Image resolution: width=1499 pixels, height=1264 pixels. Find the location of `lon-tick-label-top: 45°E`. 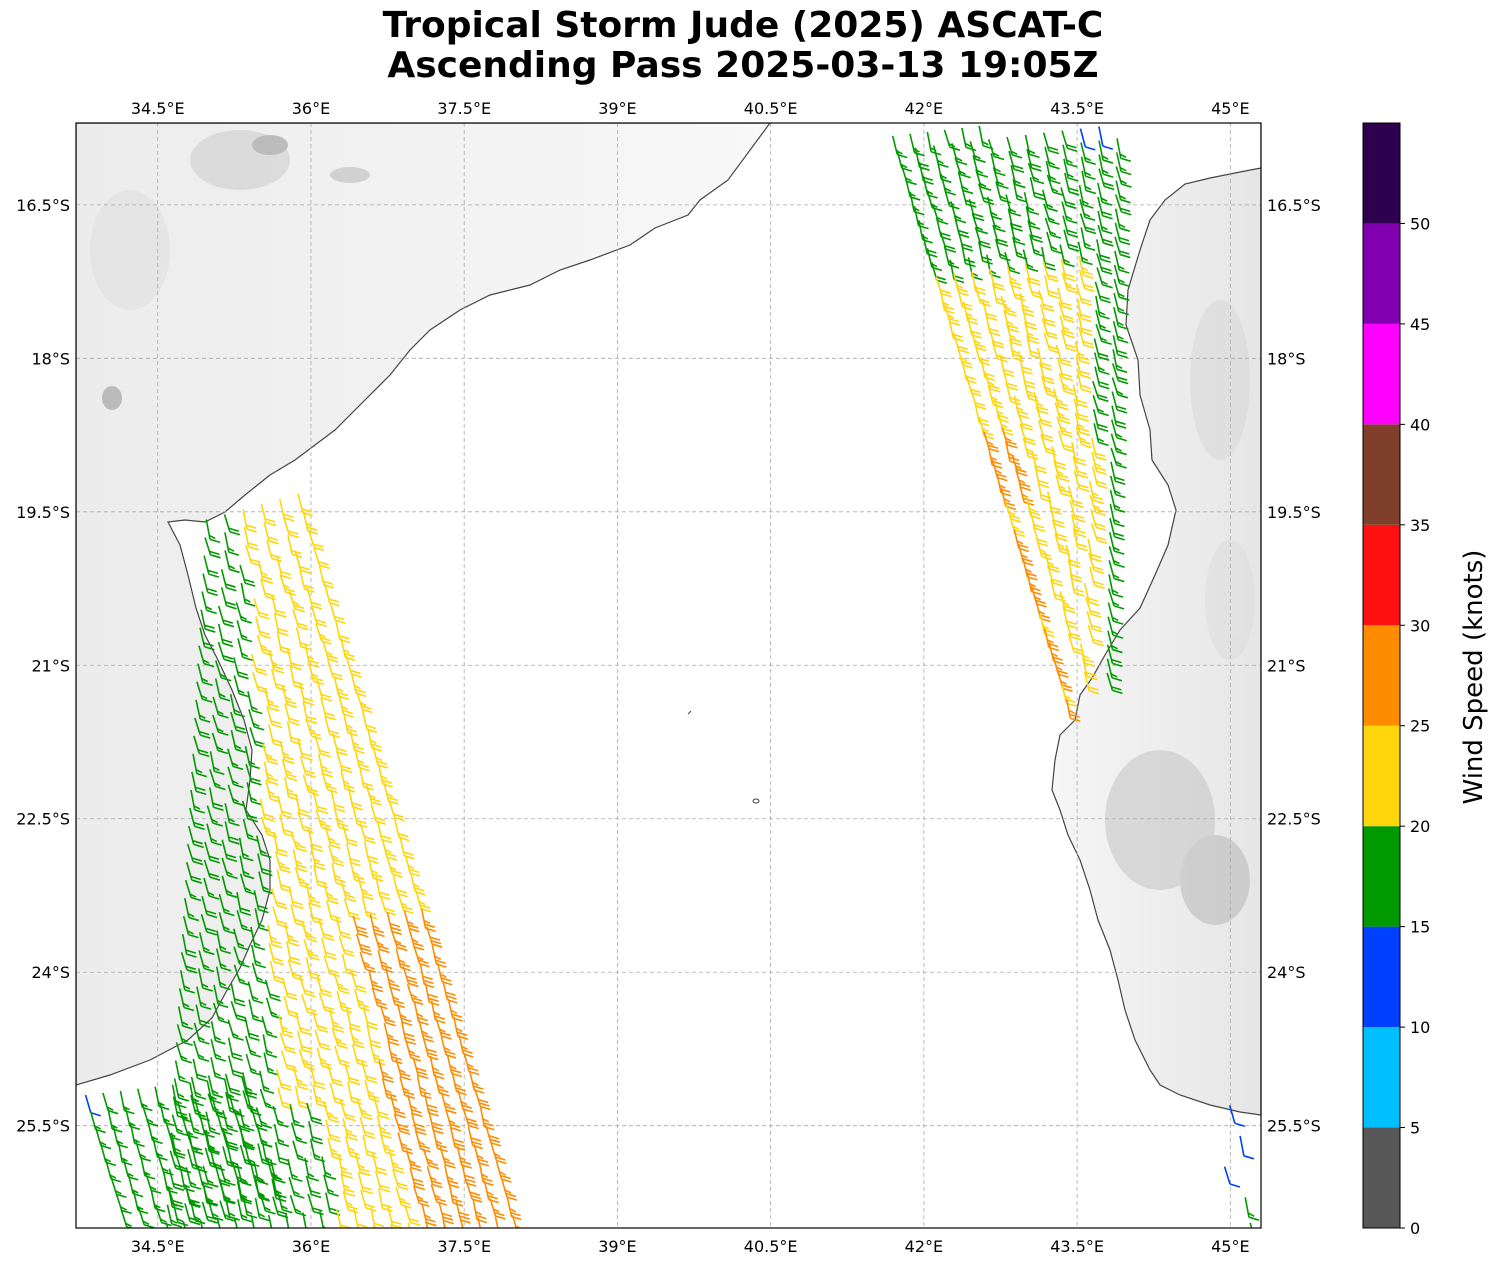

lon-tick-label-top: 45°E is located at coordinates (1230, 108).